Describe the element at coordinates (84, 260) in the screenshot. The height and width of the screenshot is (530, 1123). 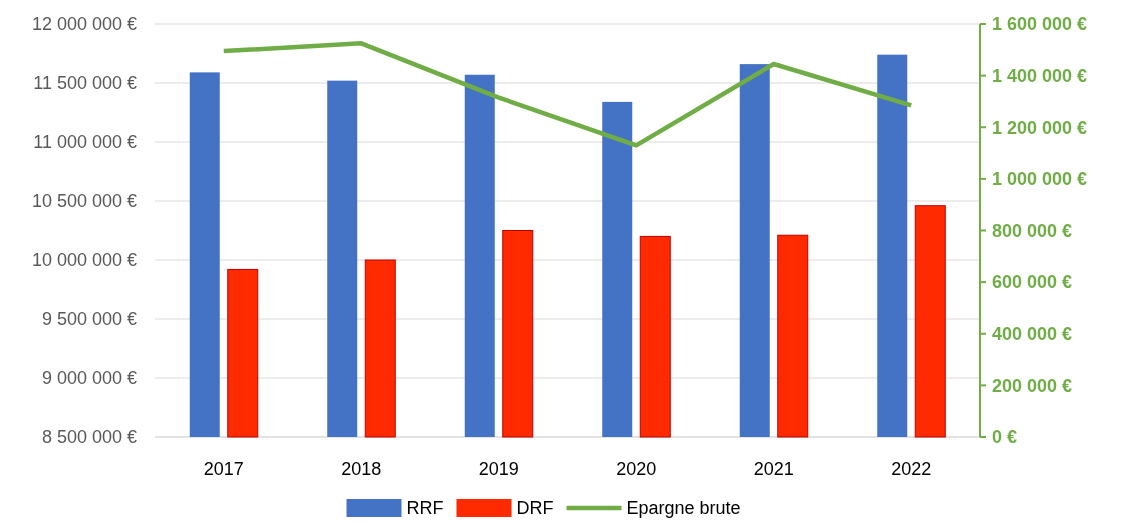
I see `y-tick-label: 10 000 000 €` at that location.